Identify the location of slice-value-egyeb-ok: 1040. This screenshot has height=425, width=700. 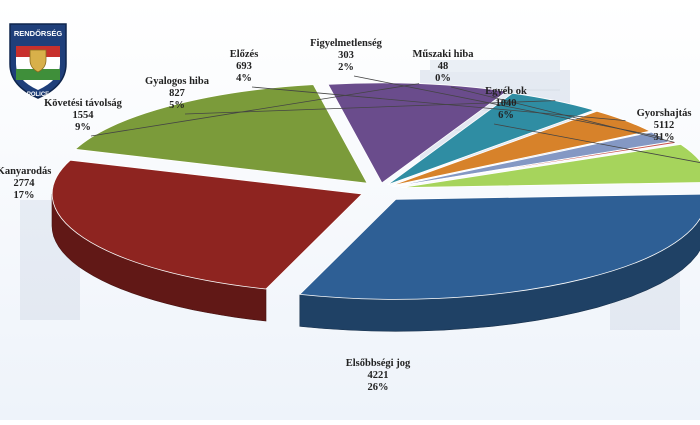
(506, 103).